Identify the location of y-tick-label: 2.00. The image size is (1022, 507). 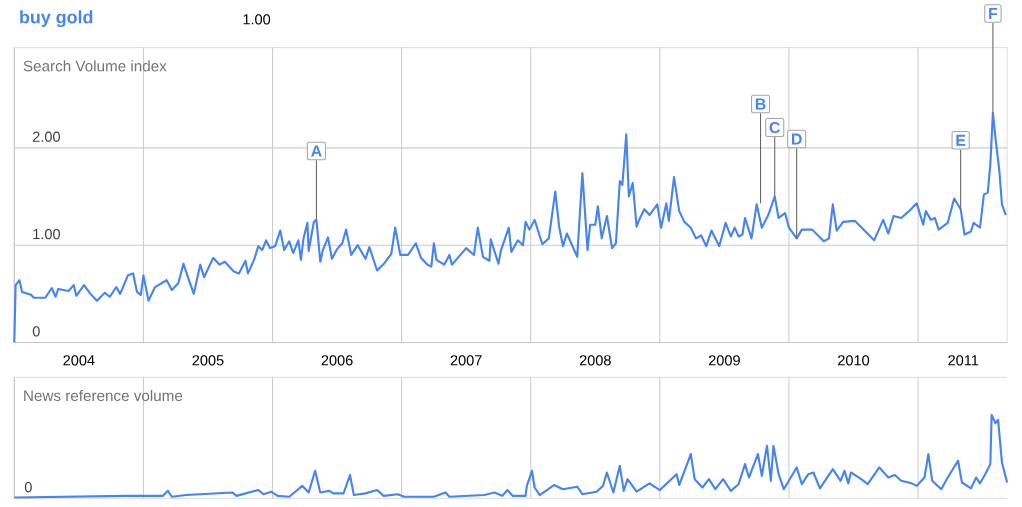
(46, 136).